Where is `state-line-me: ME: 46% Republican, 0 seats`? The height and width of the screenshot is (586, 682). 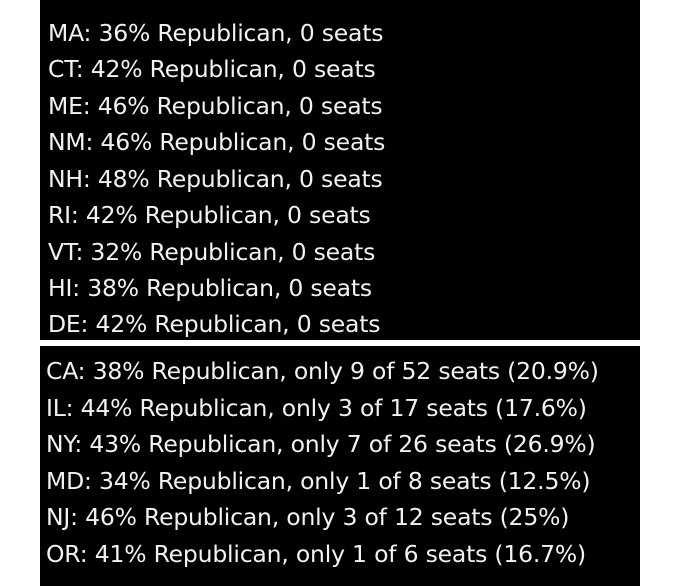 state-line-me: ME: 46% Republican, 0 seats is located at coordinates (215, 106).